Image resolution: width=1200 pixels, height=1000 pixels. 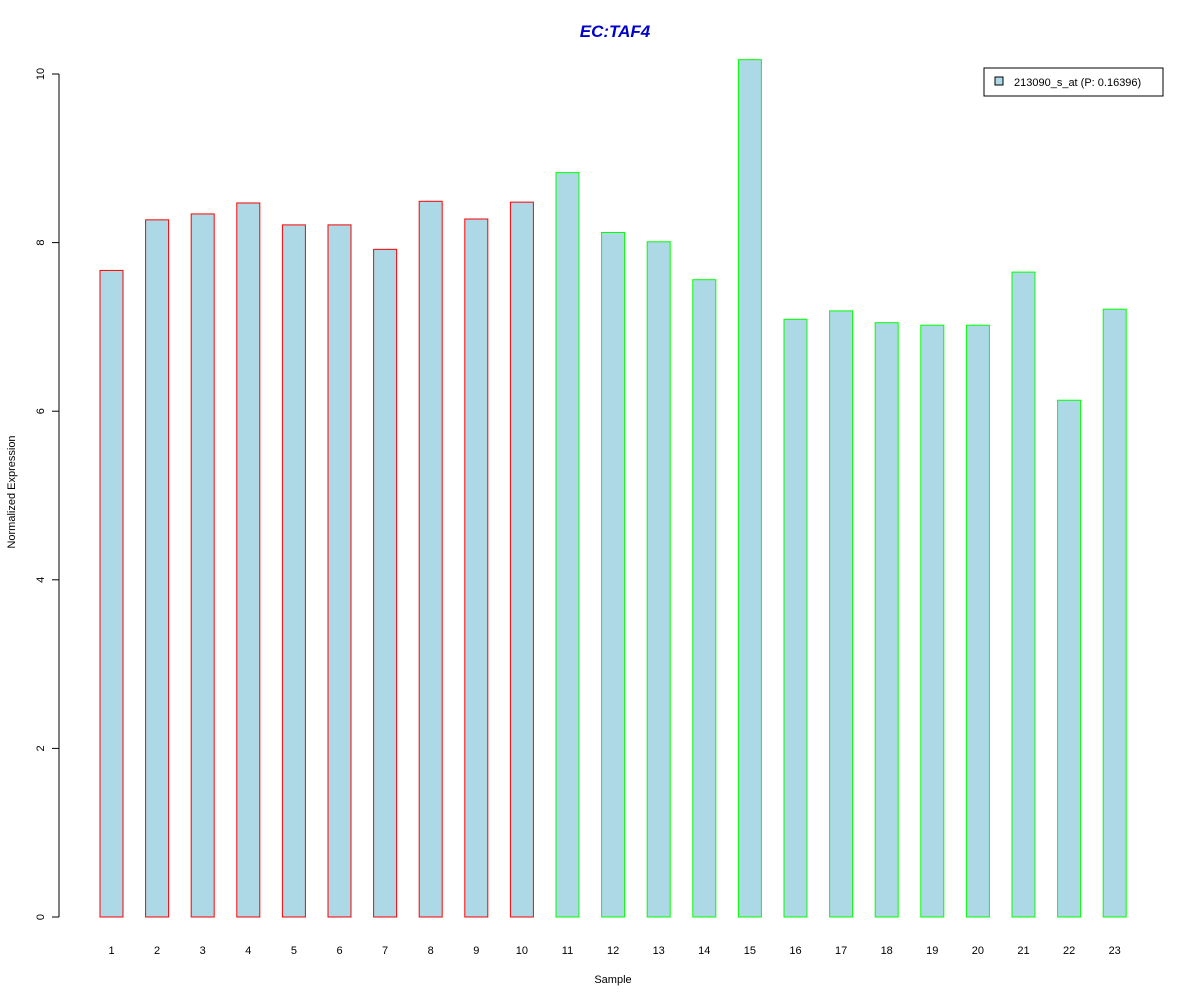 I want to click on legend: 213090_s_at (P: 0.16396), so click(x=1073, y=82).